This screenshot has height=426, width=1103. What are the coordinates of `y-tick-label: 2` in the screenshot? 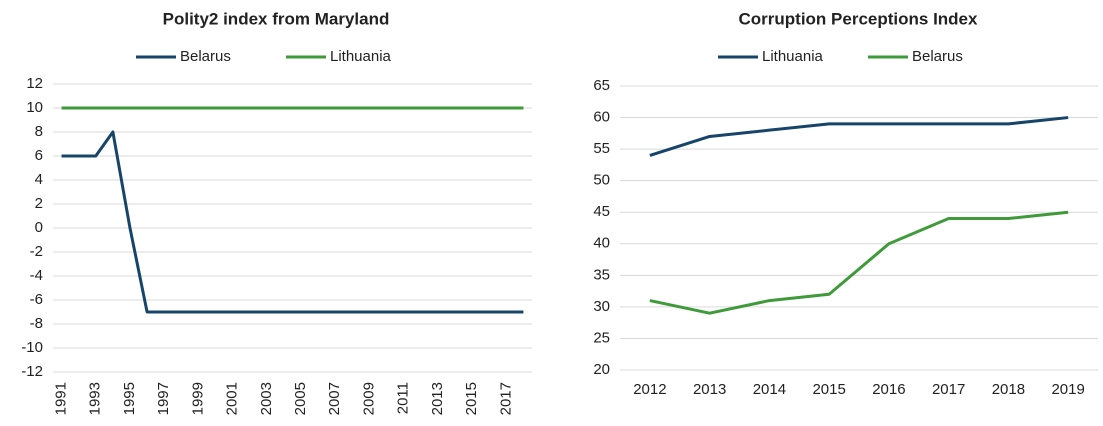 It's located at (39, 203).